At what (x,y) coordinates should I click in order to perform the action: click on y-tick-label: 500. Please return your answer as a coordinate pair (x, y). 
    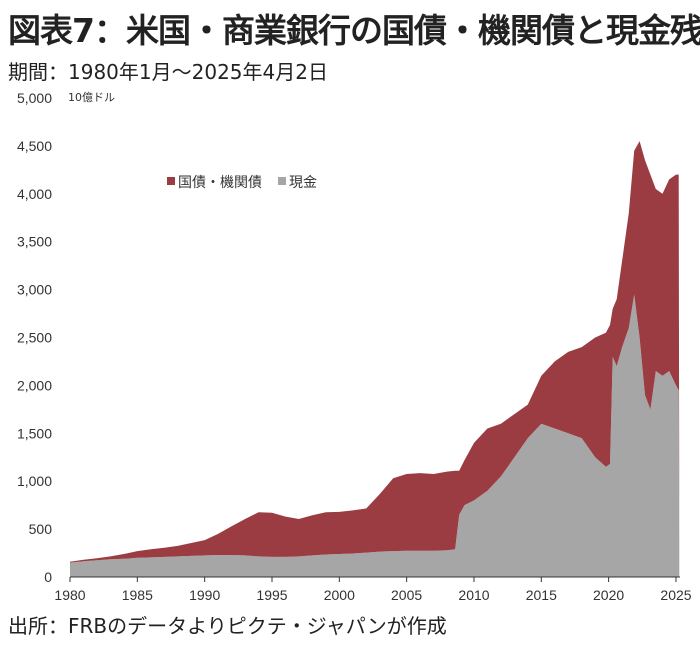
    Looking at the image, I should click on (41, 529).